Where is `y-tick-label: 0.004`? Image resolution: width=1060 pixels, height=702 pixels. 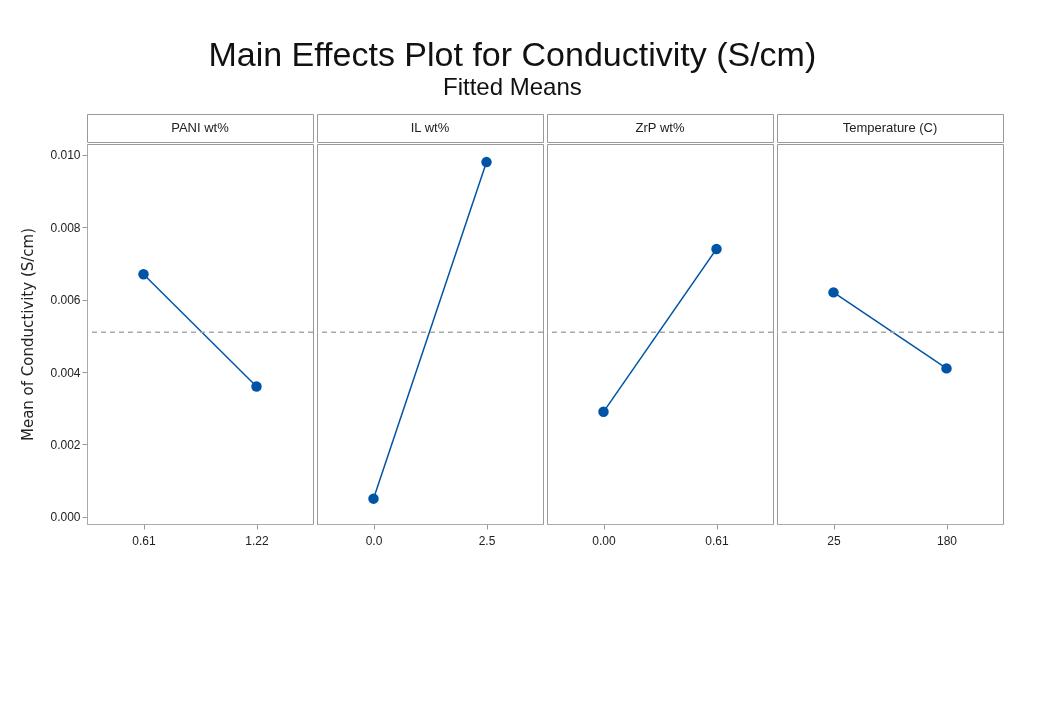
y-tick-label: 0.004 is located at coordinates (65, 372).